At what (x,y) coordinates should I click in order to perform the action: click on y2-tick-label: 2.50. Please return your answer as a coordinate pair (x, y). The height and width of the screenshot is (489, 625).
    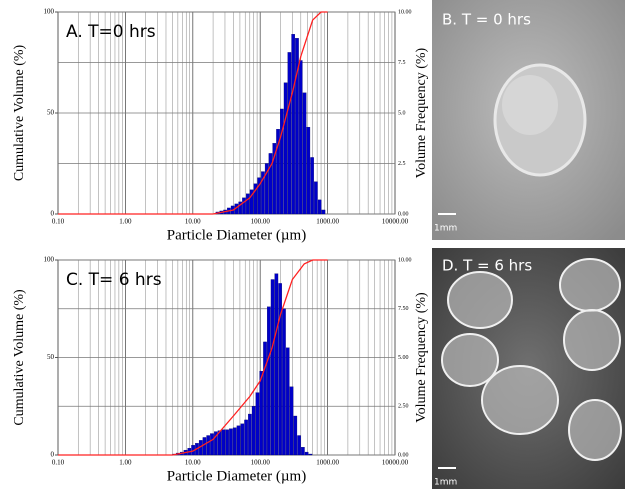
    Looking at the image, I should click on (403, 407).